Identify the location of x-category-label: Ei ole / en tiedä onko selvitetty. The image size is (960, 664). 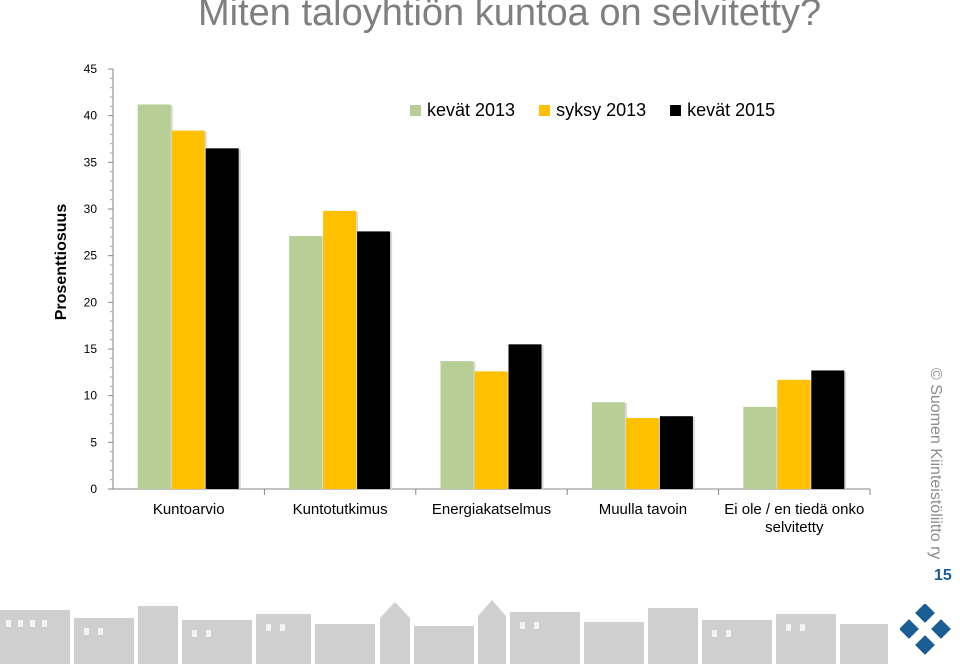
(794, 518).